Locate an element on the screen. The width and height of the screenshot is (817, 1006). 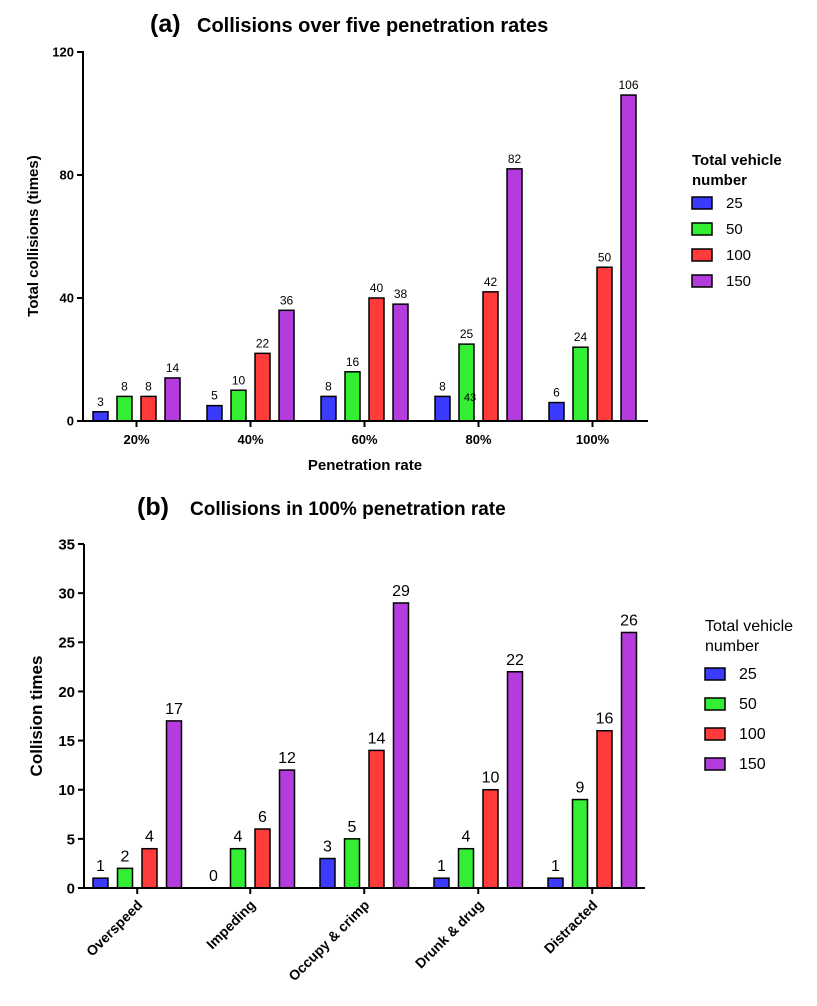
bar-value-label: 26 is located at coordinates (629, 620).